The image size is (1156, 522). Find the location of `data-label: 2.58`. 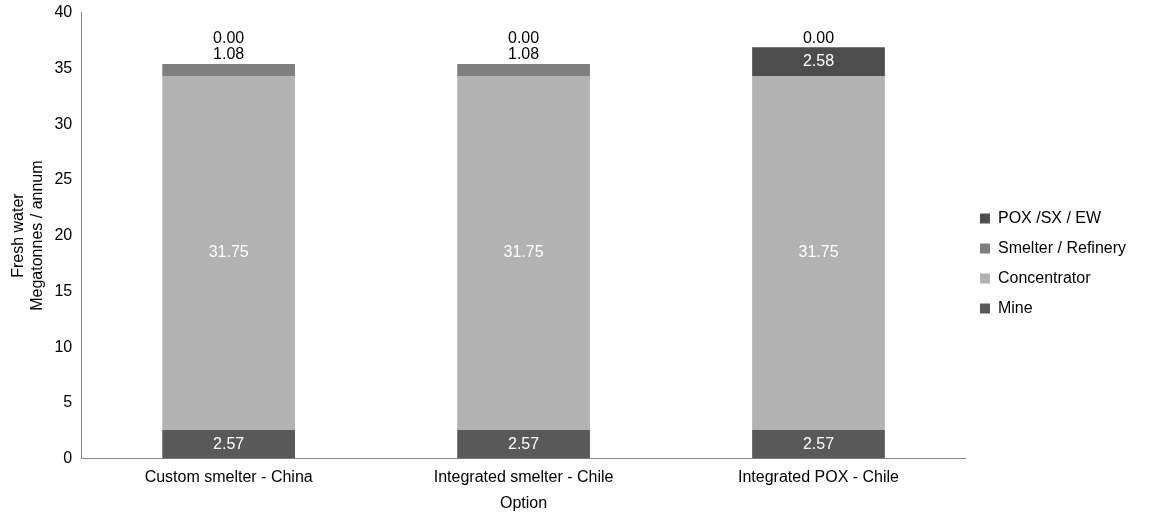

data-label: 2.58 is located at coordinates (818, 60).